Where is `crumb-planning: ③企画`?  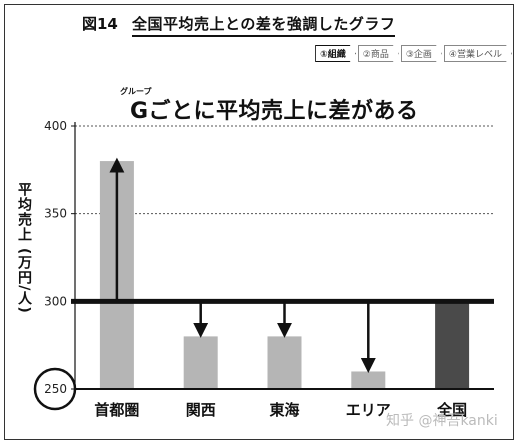
crumb-planning: ③企画 is located at coordinates (421, 53).